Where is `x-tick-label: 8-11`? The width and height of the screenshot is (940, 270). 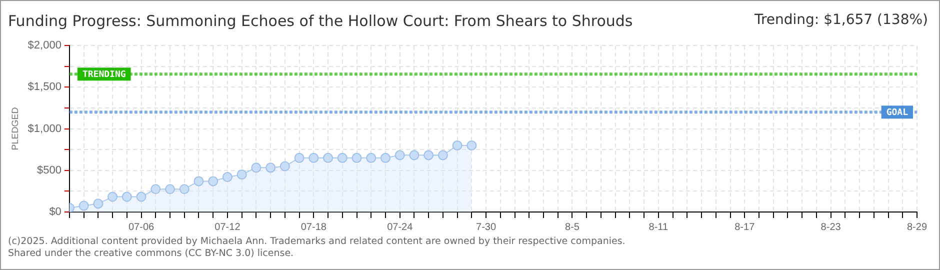 x-tick-label: 8-11 is located at coordinates (658, 227).